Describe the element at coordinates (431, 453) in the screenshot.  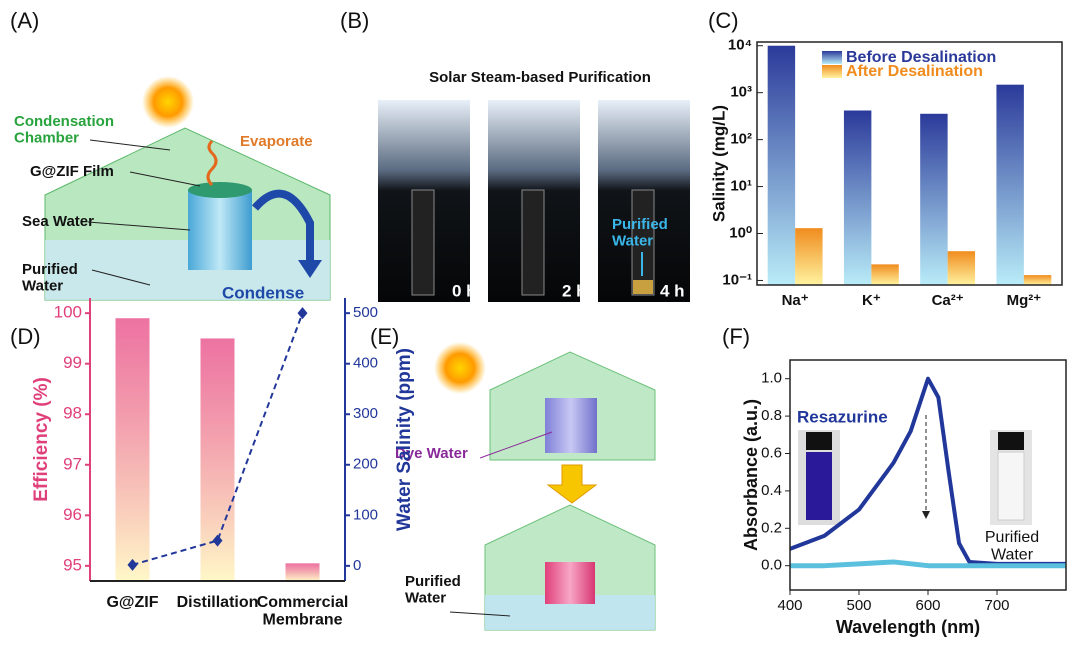
I see `label: Dye Water` at that location.